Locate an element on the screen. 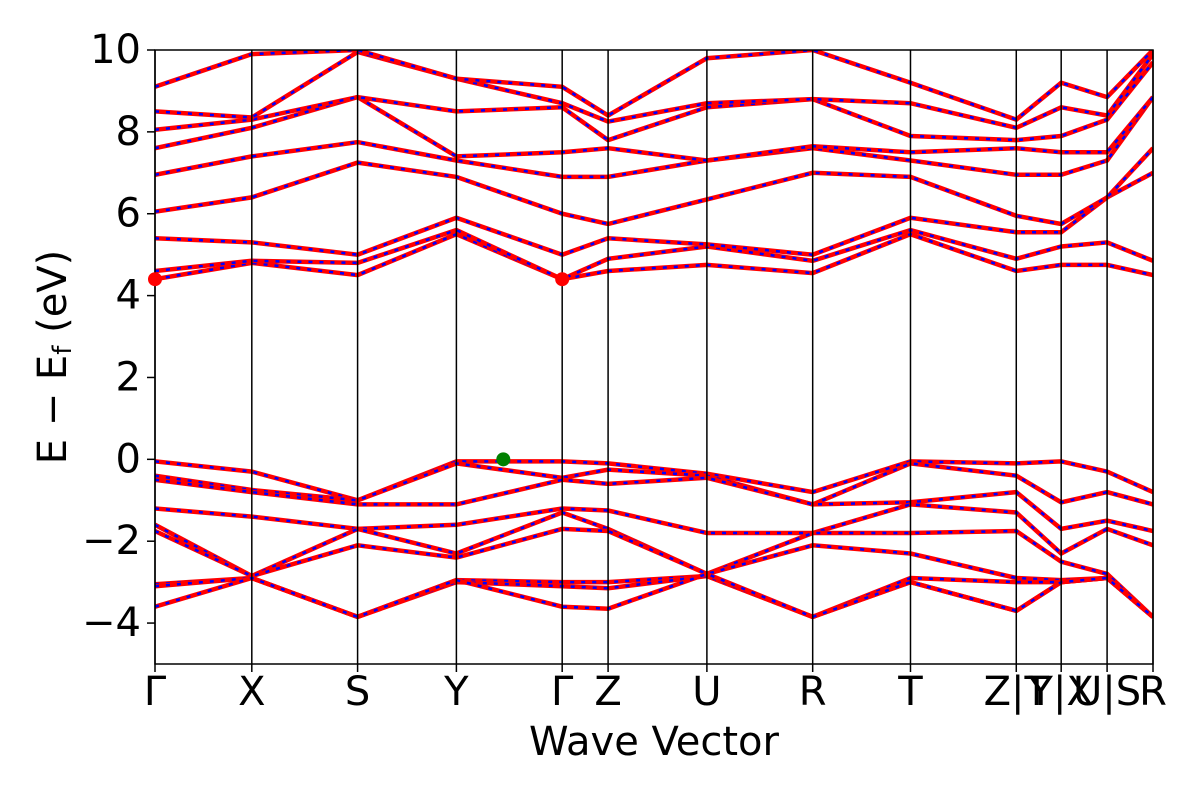  y-tick-label: 8 is located at coordinates (128, 132).